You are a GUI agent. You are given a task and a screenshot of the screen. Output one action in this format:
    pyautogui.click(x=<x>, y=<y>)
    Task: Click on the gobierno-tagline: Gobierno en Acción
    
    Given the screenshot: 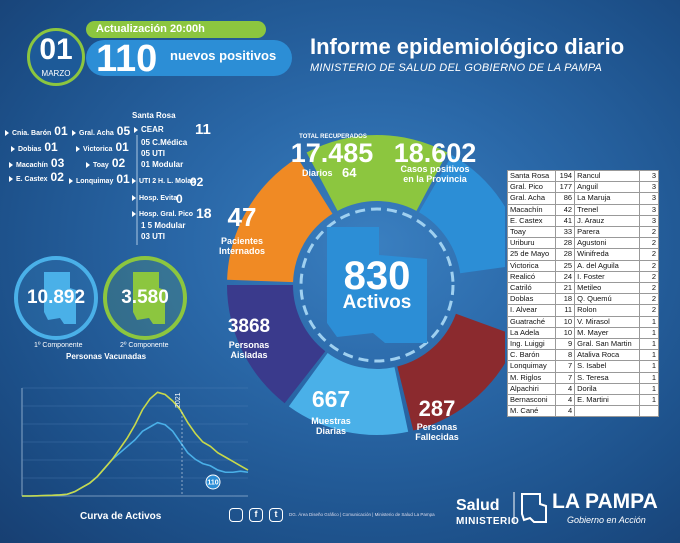 What is the action you would take?
    pyautogui.click(x=606, y=520)
    